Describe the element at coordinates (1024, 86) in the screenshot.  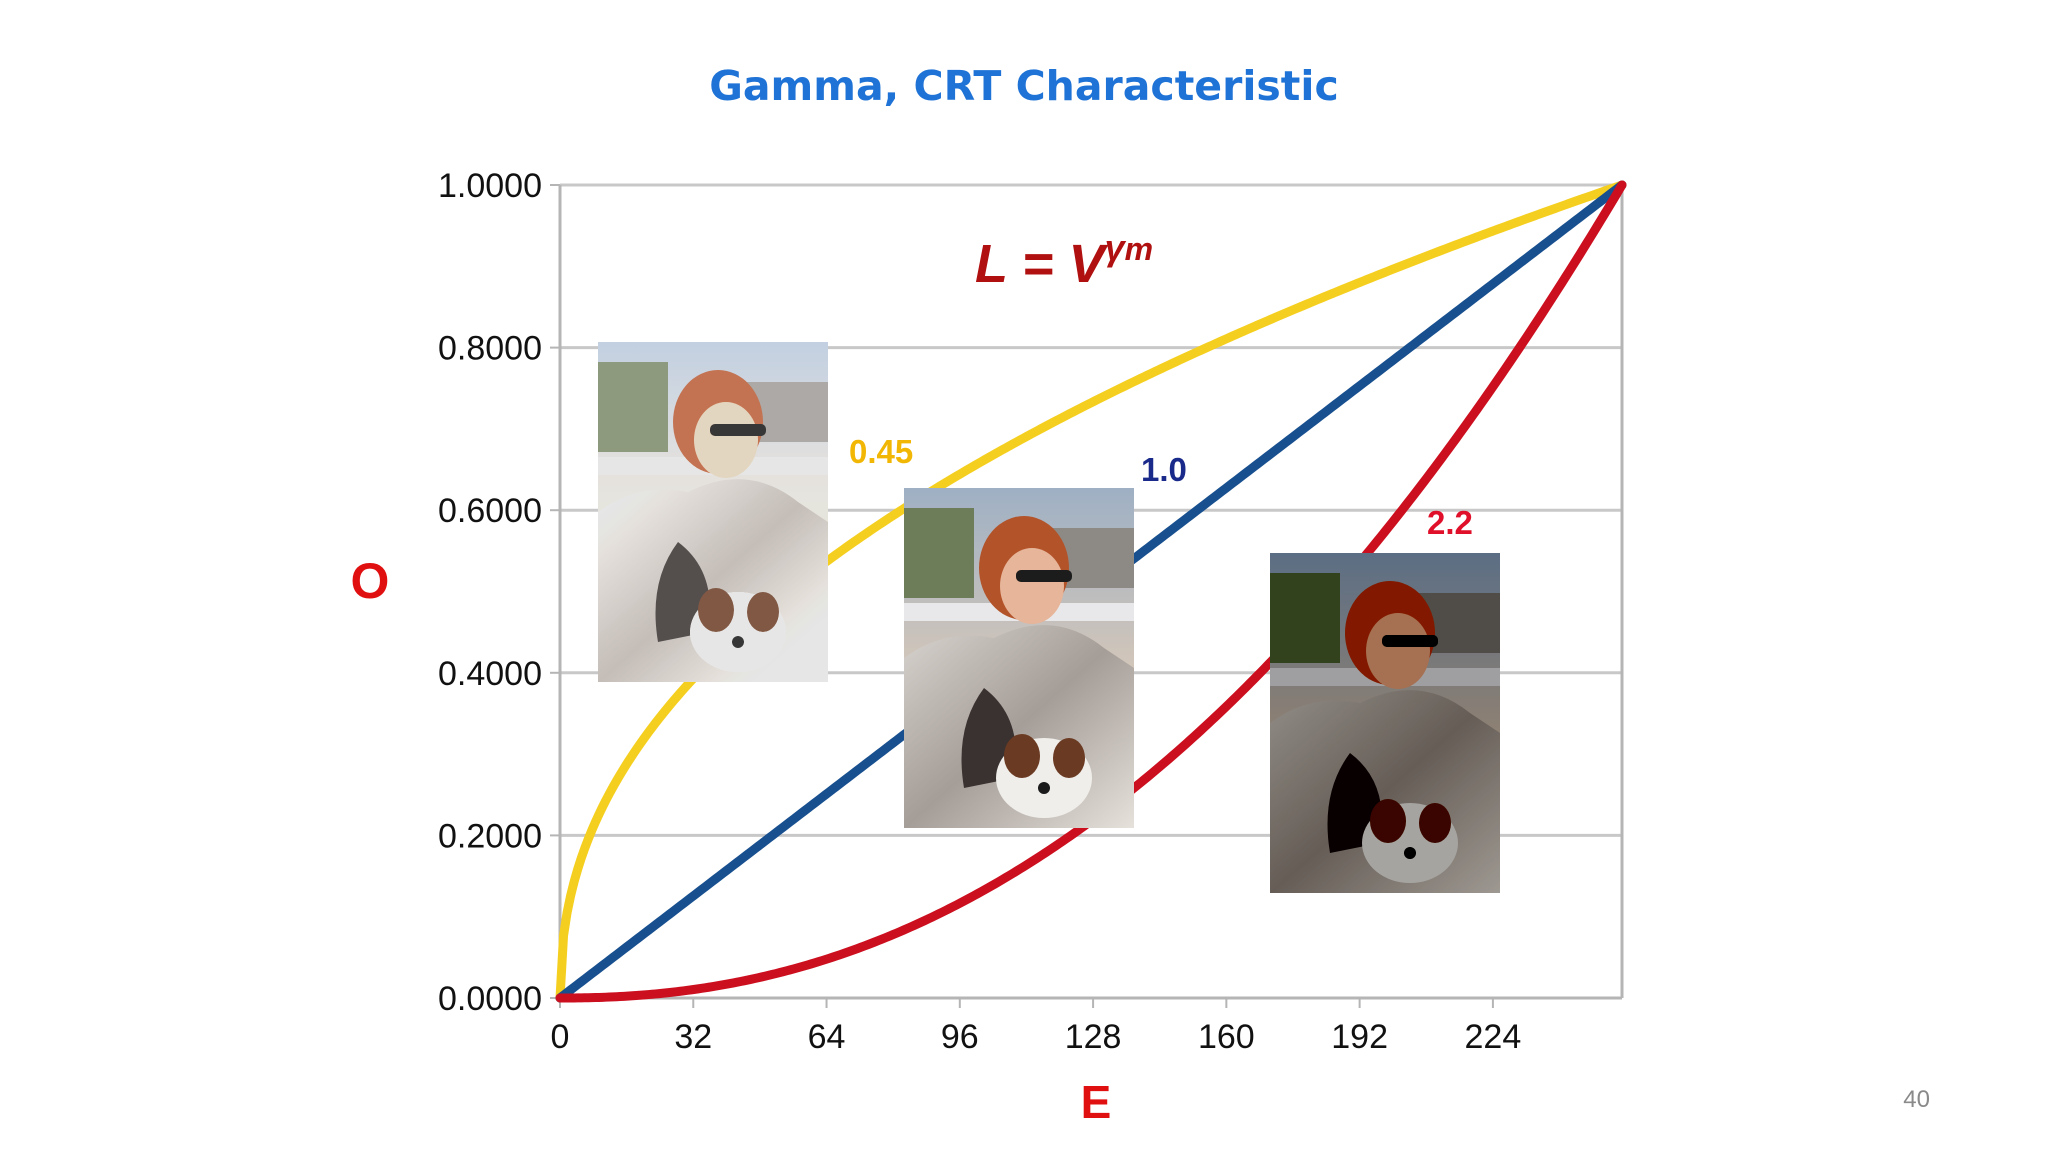
I see `slide-title: Gamma, CRT Characteristic` at that location.